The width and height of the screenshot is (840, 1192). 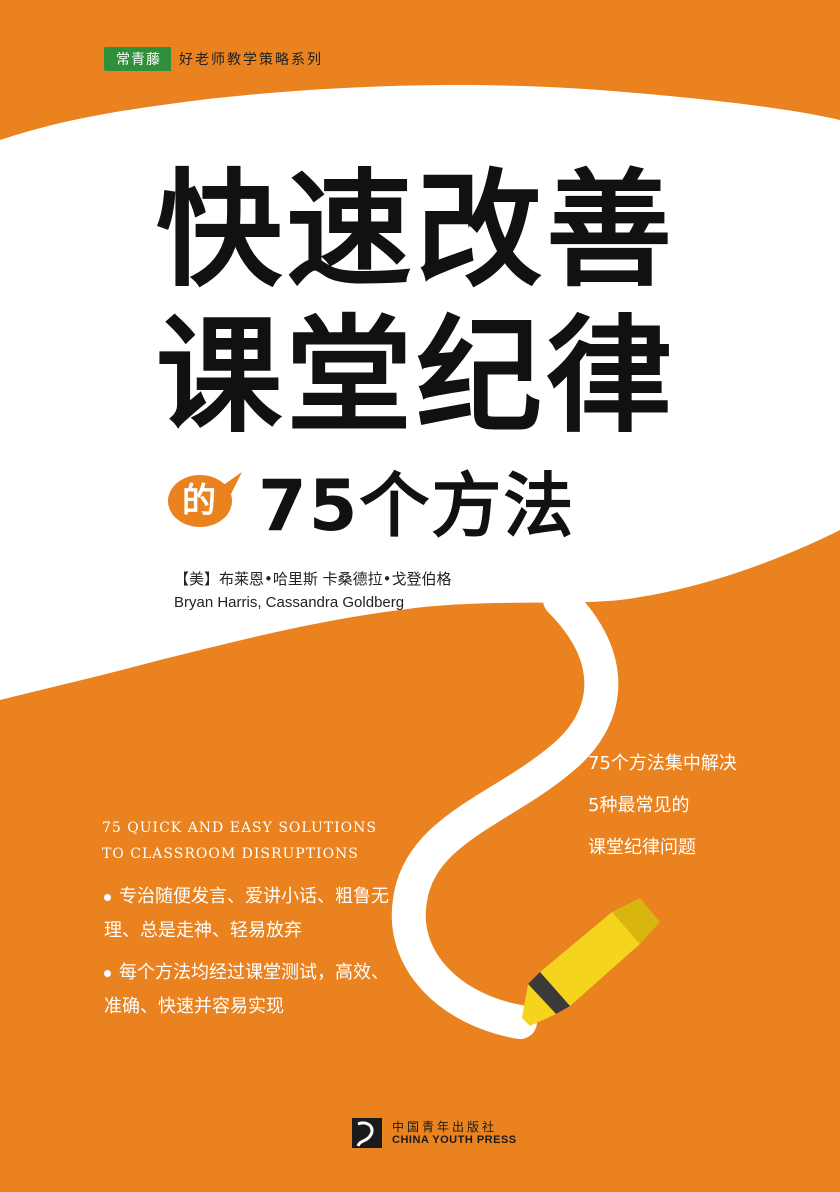 What do you see at coordinates (639, 805) in the screenshot?
I see `callout-line: 5种最常见的` at bounding box center [639, 805].